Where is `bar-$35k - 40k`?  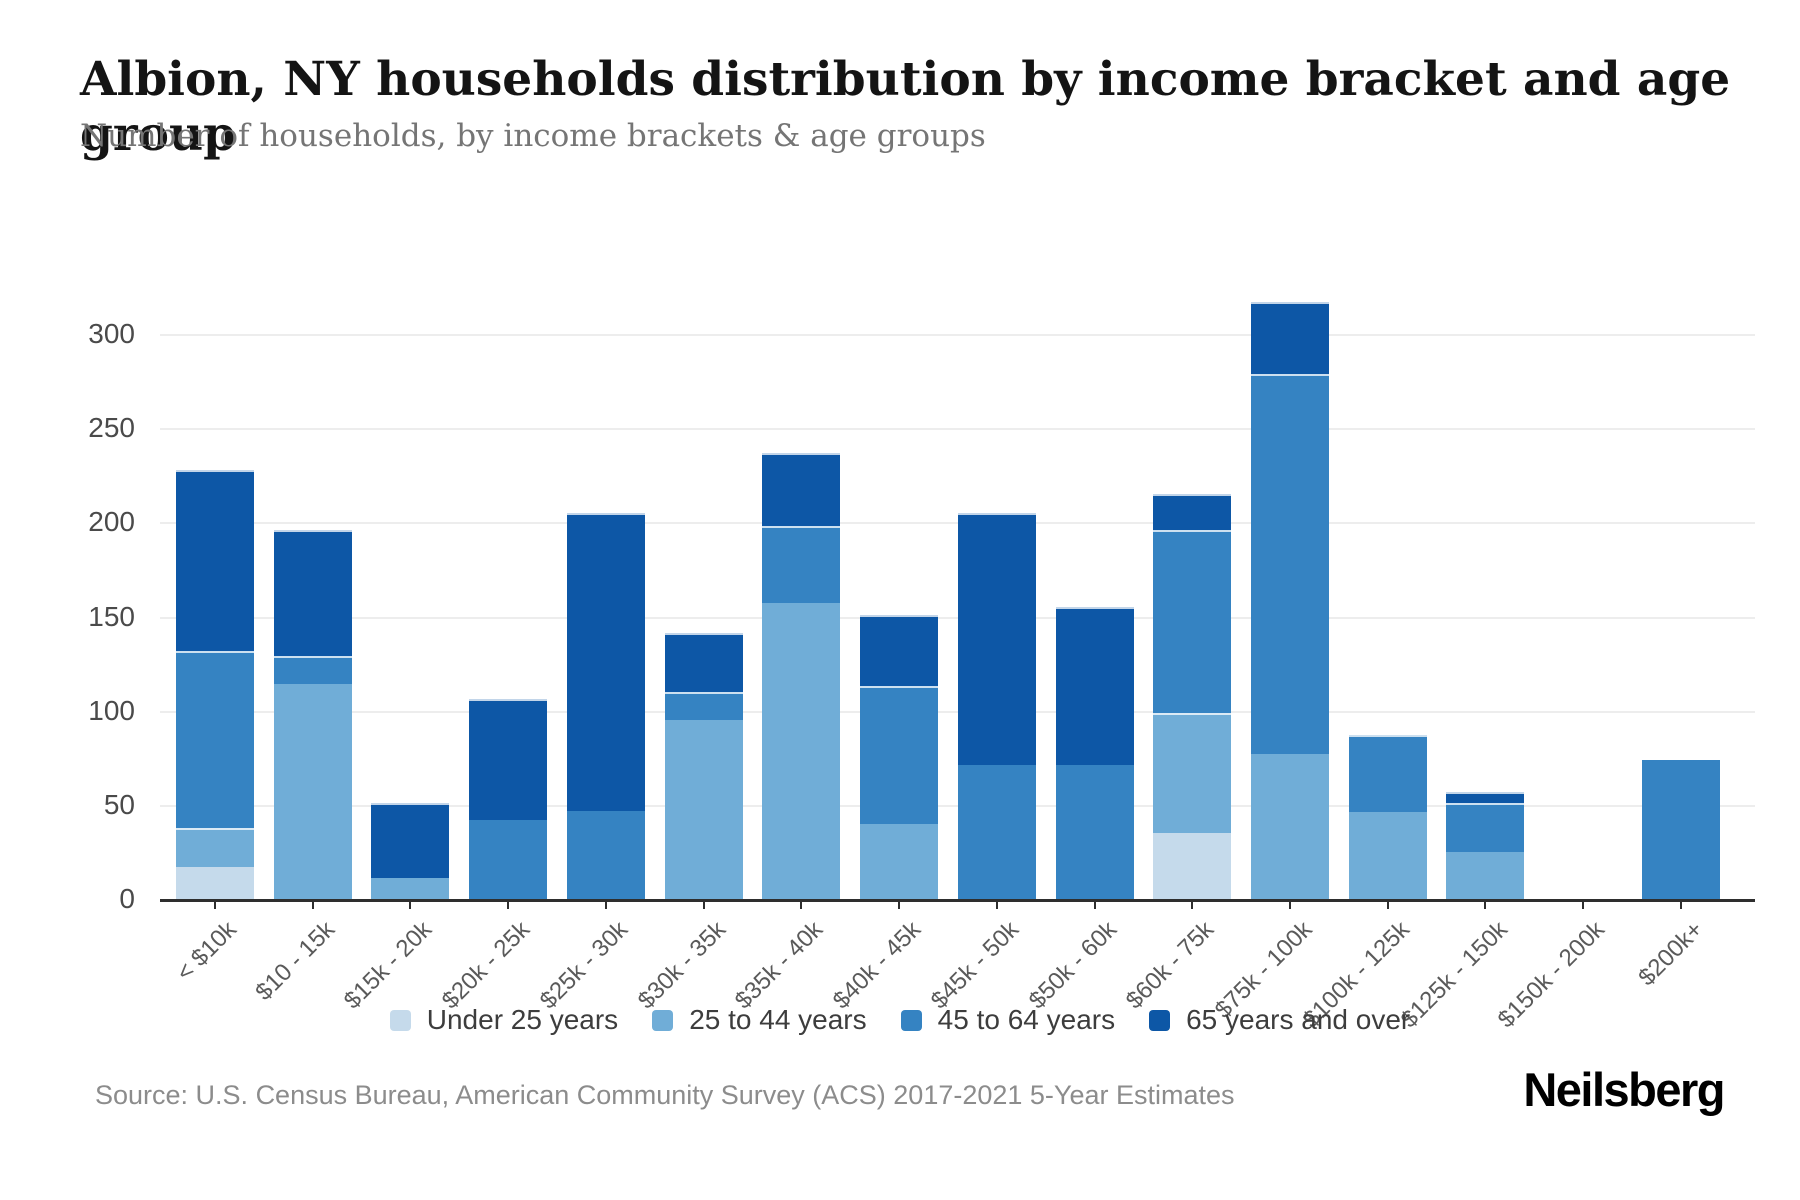 bar-$35k - 40k is located at coordinates (801, 675).